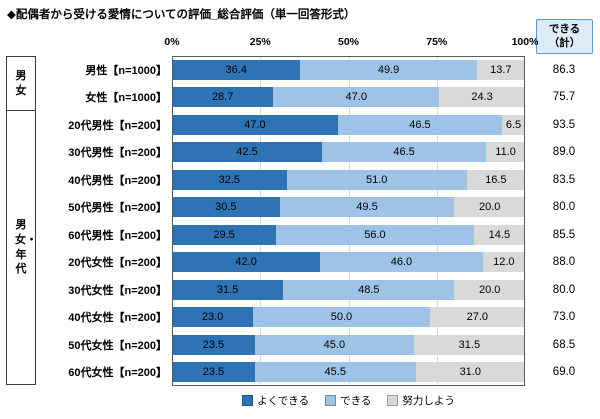  I want to click on bar-segment: 23.0, so click(213, 317).